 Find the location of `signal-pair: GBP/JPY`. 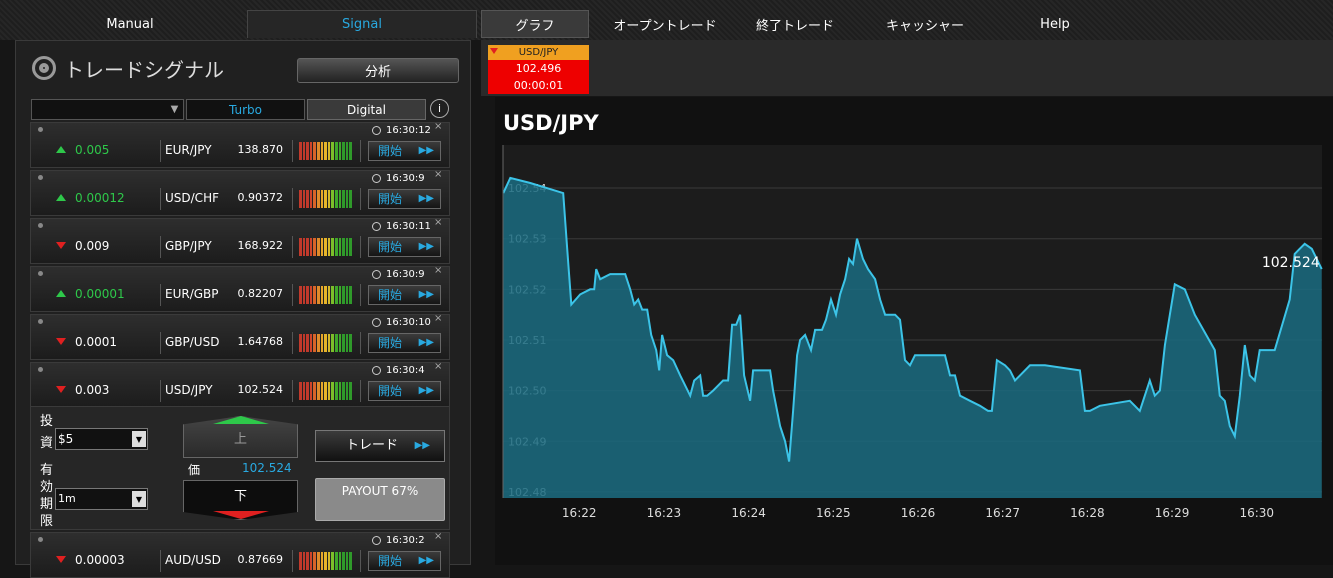

signal-pair: GBP/JPY is located at coordinates (188, 246).